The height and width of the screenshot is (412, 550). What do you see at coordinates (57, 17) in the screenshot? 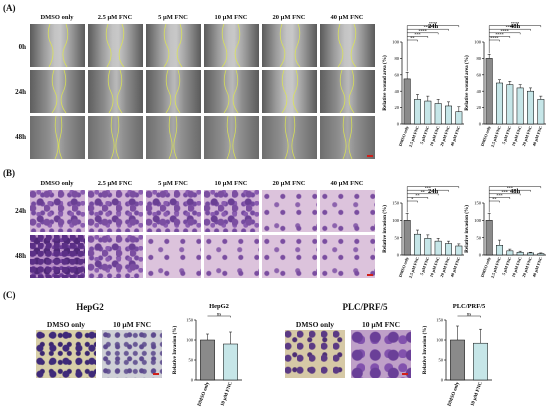
I see `col-label-a-1: DMSO only` at bounding box center [57, 17].